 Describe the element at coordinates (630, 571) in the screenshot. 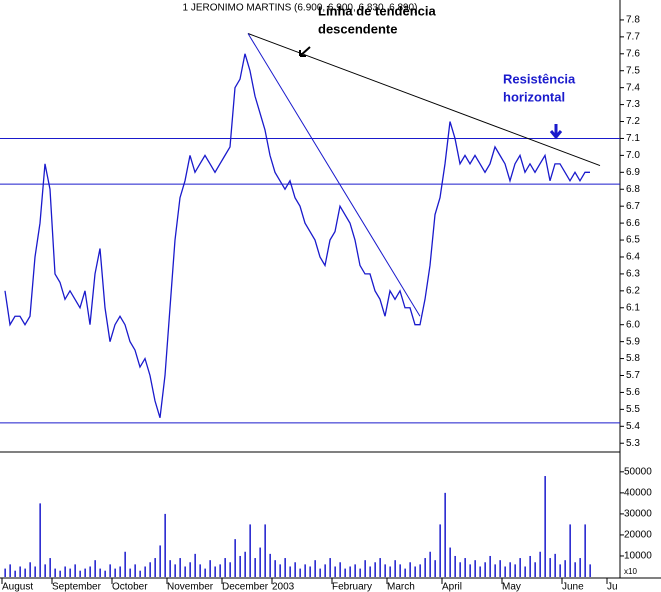

I see `volume-unit: x10` at that location.